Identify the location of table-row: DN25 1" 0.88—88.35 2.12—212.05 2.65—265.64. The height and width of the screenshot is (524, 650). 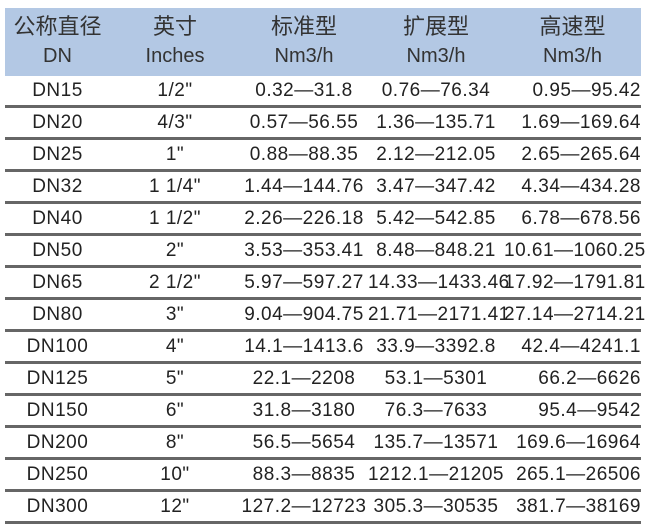
(323, 156).